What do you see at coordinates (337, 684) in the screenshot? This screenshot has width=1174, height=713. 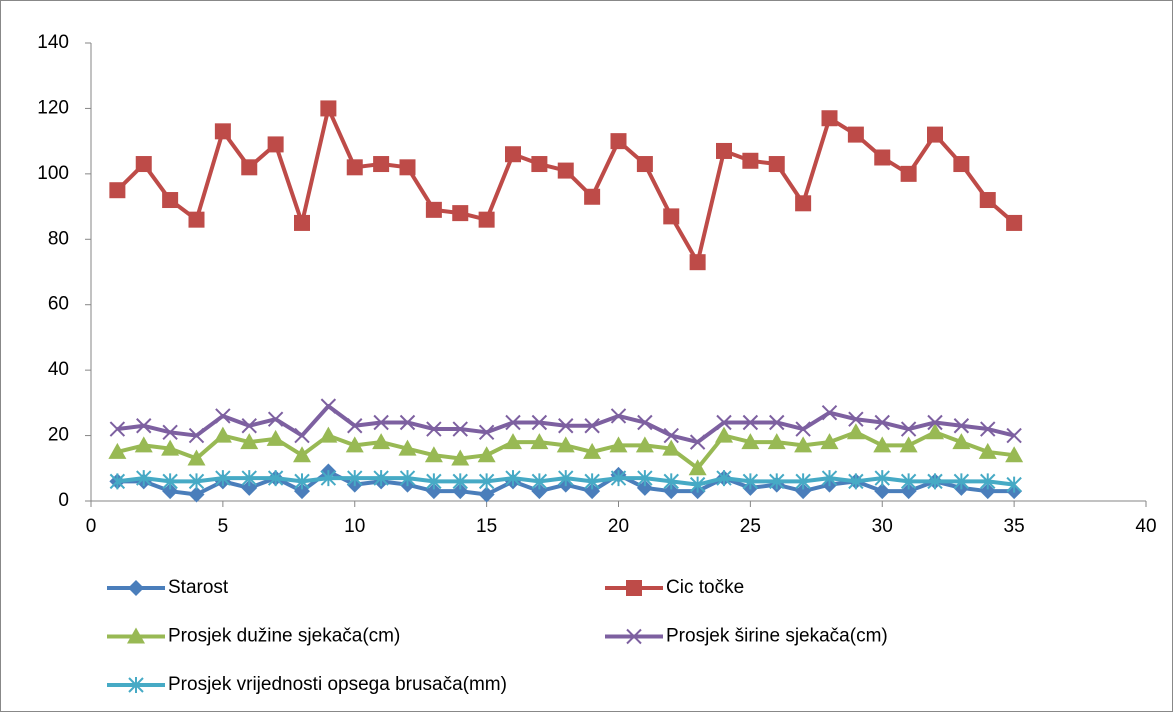 I see `legend-label: Prosjek vrijednosti opsega brusača(mm)` at bounding box center [337, 684].